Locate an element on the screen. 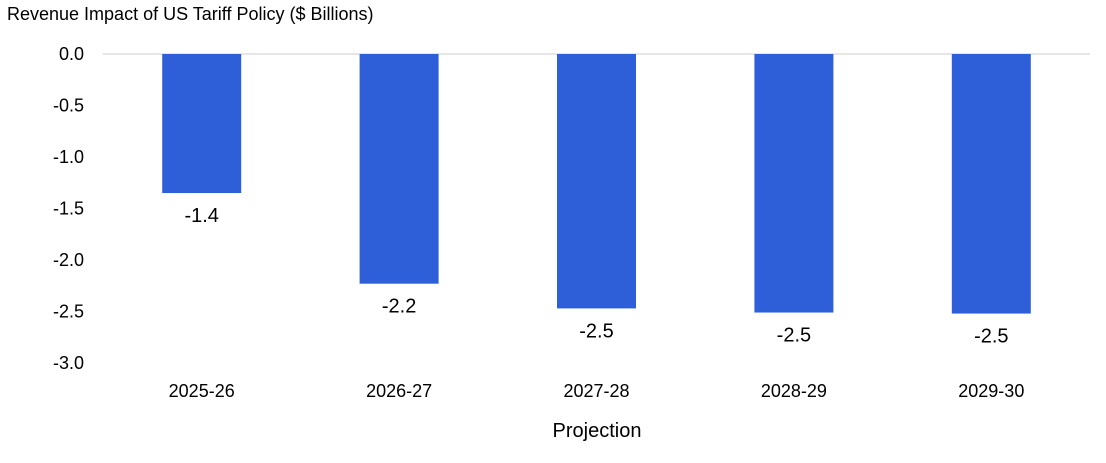 Image resolution: width=1106 pixels, height=463 pixels. data-label-2029-30: -2.5 is located at coordinates (991, 337).